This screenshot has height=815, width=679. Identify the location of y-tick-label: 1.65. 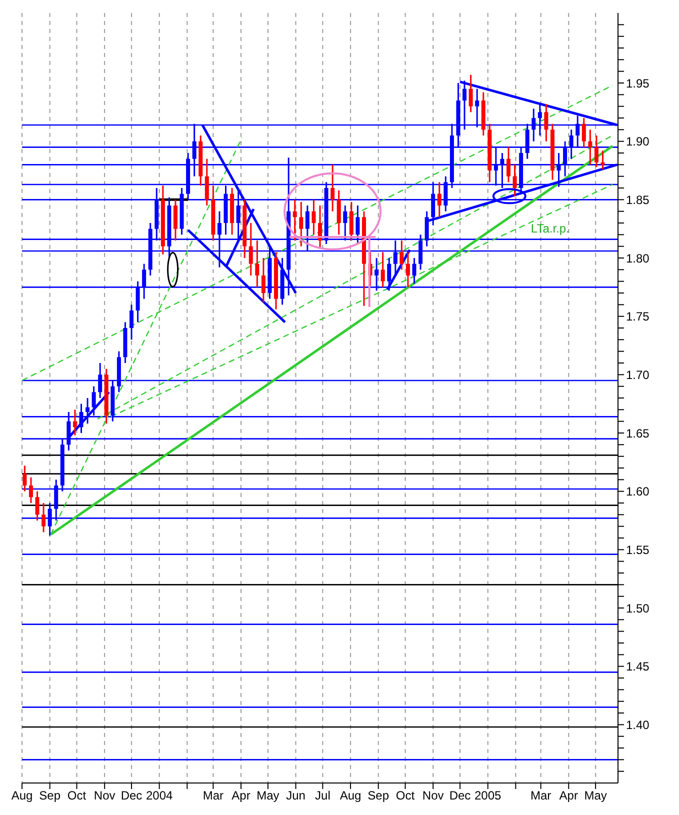
(638, 433).